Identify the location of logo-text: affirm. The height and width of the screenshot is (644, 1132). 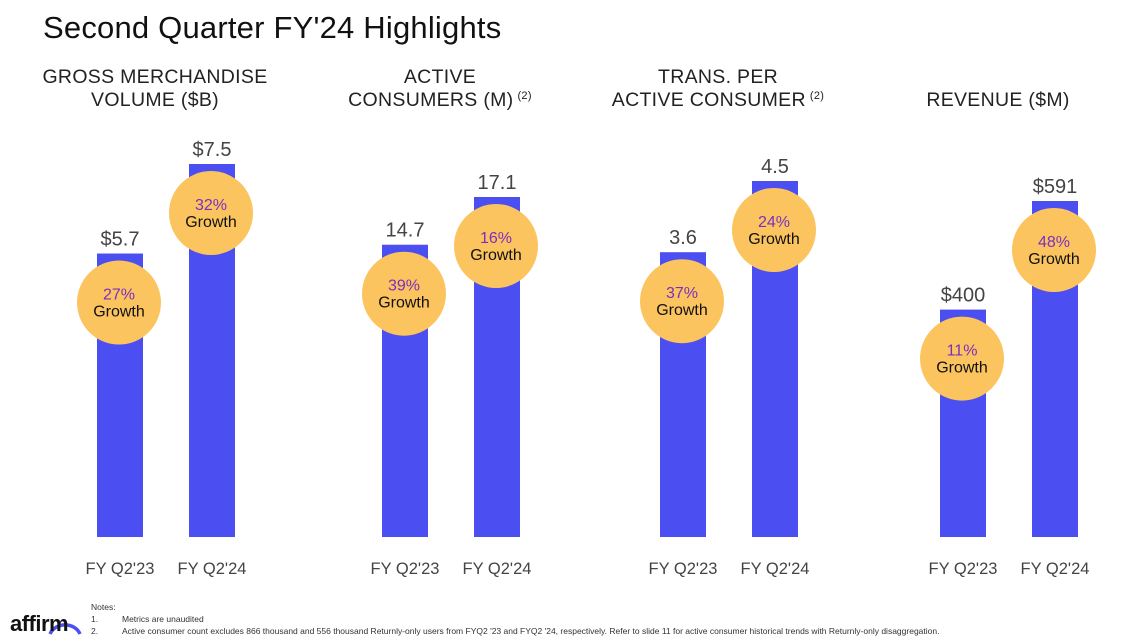
(39, 623).